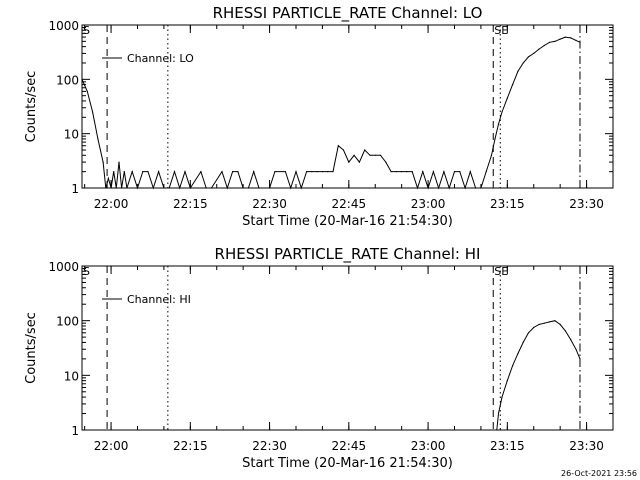  I want to click on x-axis-label: Start Time (20-Mar-16 21:54:30), so click(347, 463).